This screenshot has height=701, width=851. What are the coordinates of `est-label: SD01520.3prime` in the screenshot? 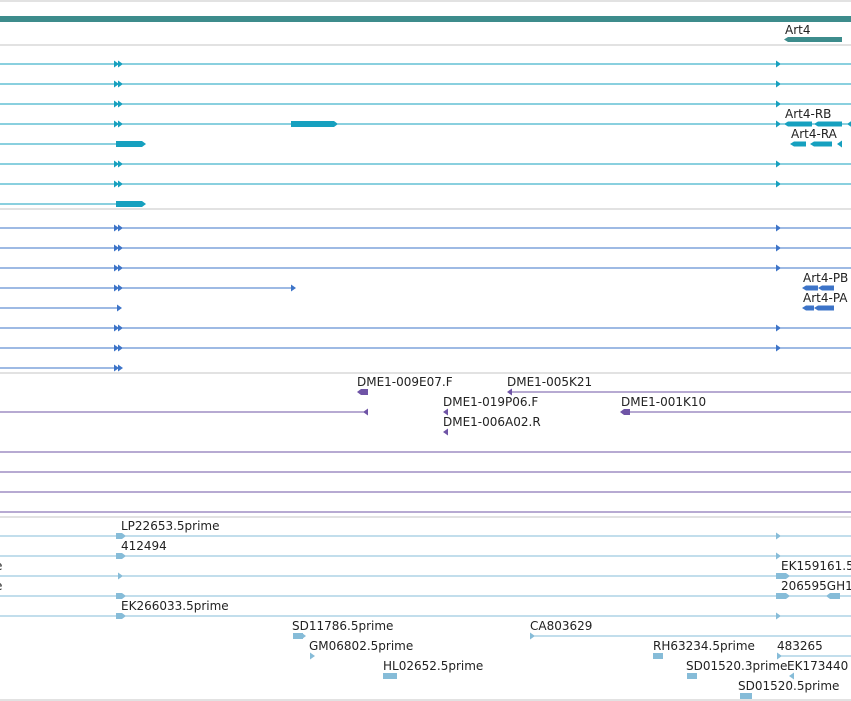 It's located at (736, 666).